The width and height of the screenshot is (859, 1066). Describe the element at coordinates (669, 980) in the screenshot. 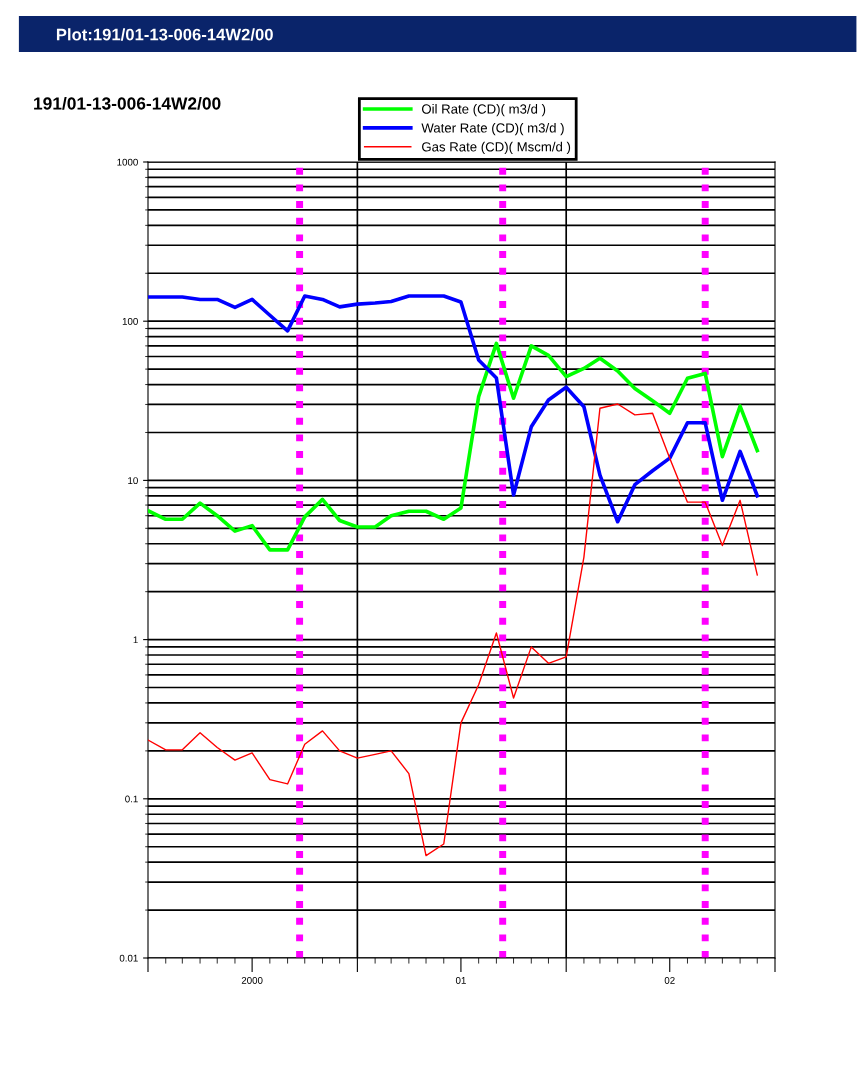

I see `x-tick-label: 02` at that location.